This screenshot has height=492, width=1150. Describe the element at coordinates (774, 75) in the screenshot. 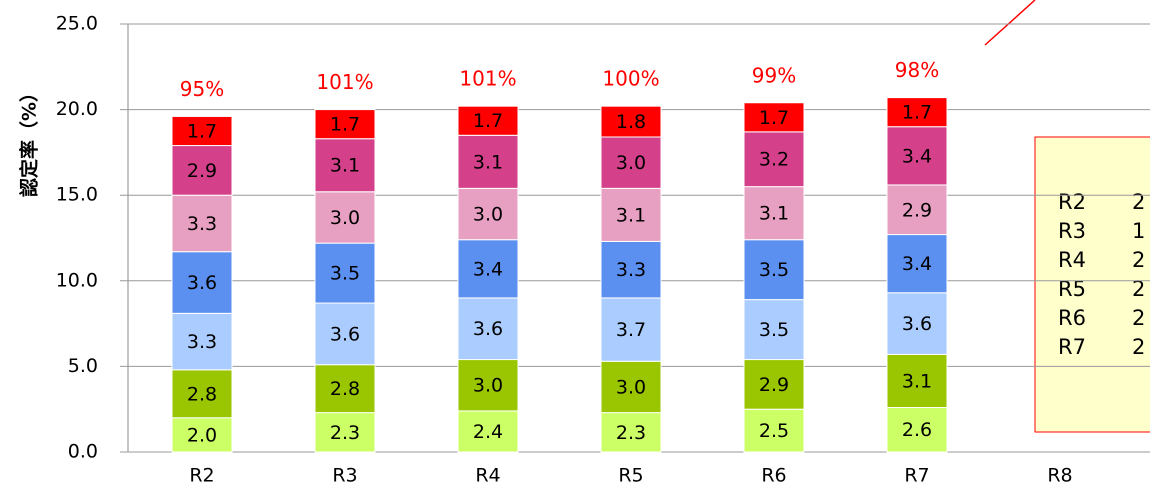

I see `total-ratio-label: 99%` at that location.